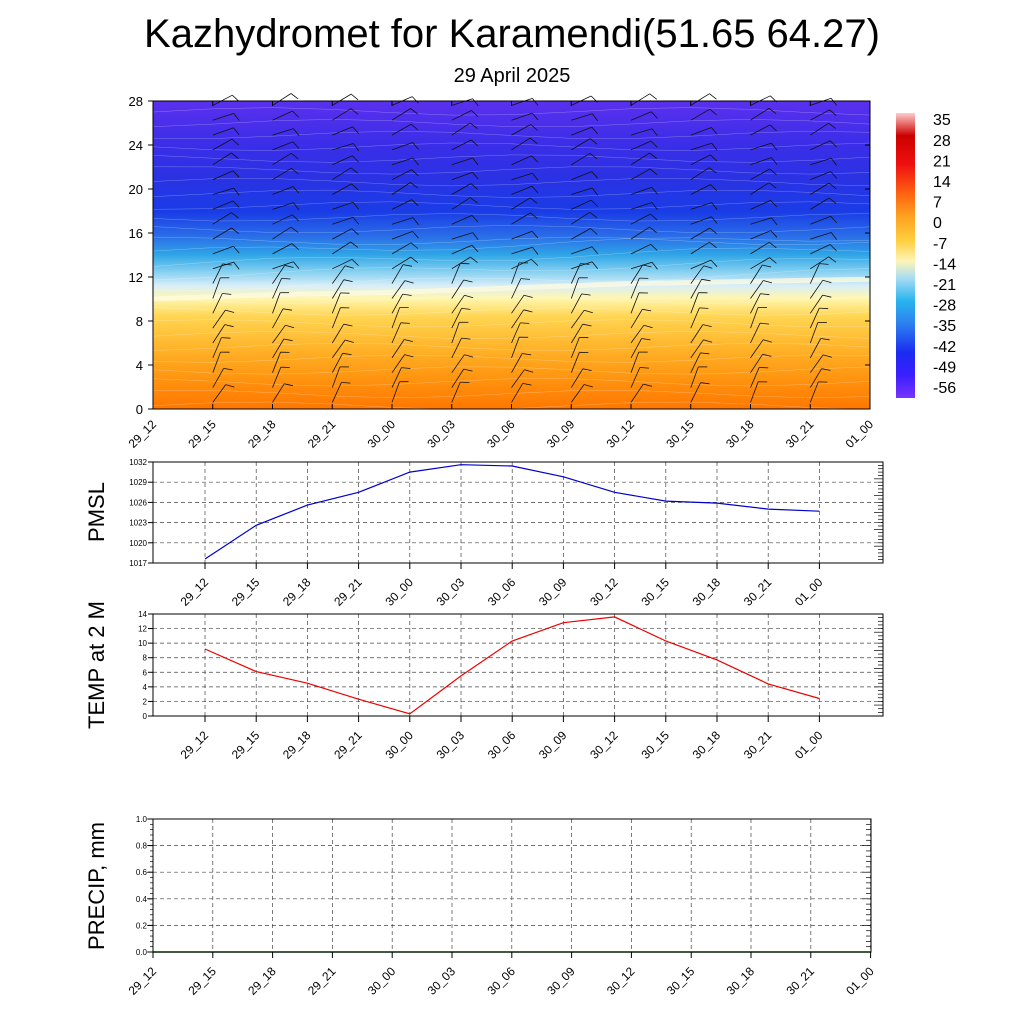  I want to click on x-tick-label: 29_12, so click(195, 592).